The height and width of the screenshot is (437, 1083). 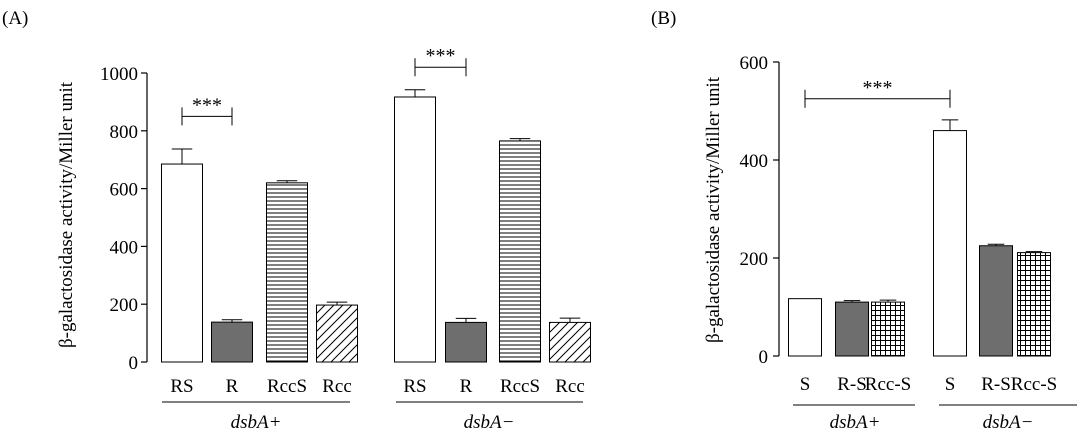 I want to click on bar-dsbaminus-rcc, so click(x=570, y=340).